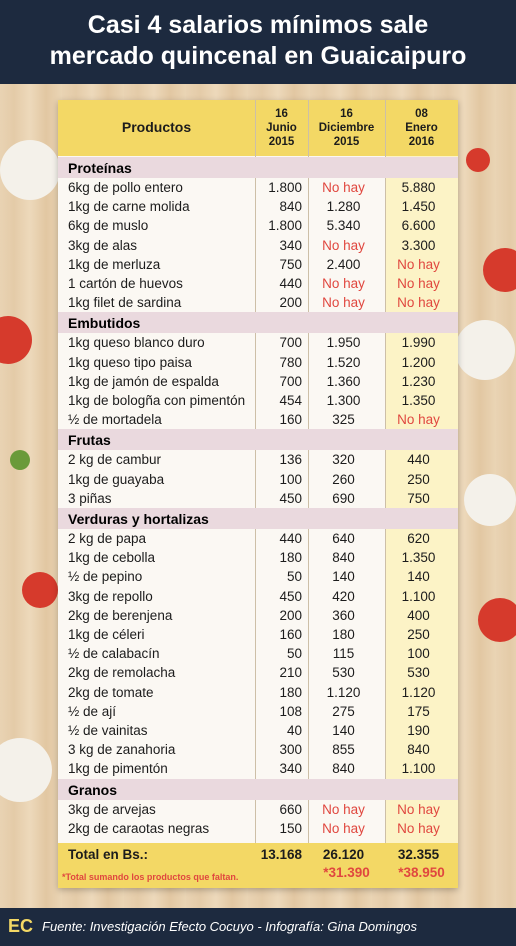 This screenshot has width=516, height=946. Describe the element at coordinates (418, 187) in the screenshot. I see `price: 5.880` at that location.